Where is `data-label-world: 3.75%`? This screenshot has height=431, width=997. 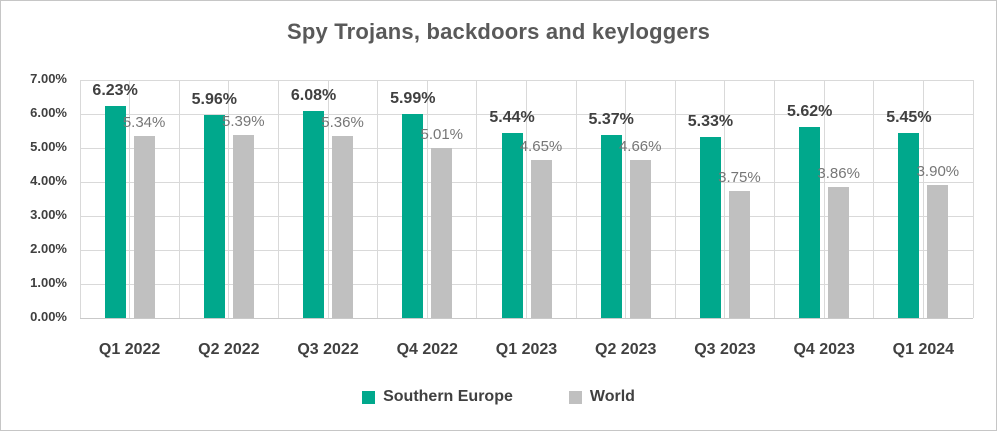
data-label-world: 3.75% is located at coordinates (739, 177).